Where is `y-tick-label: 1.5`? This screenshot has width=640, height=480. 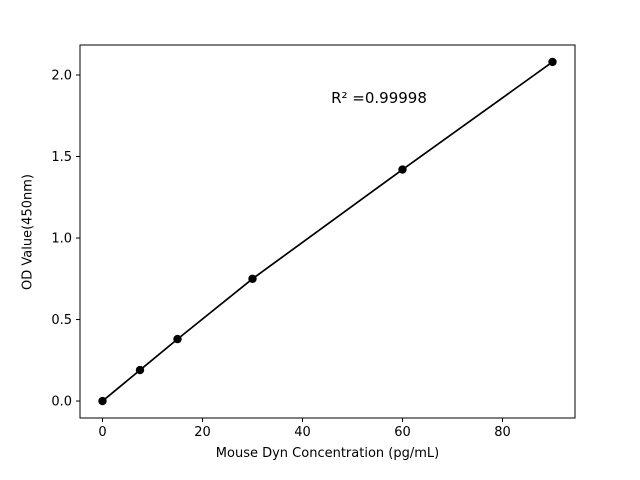 y-tick-label: 1.5 is located at coordinates (61, 157).